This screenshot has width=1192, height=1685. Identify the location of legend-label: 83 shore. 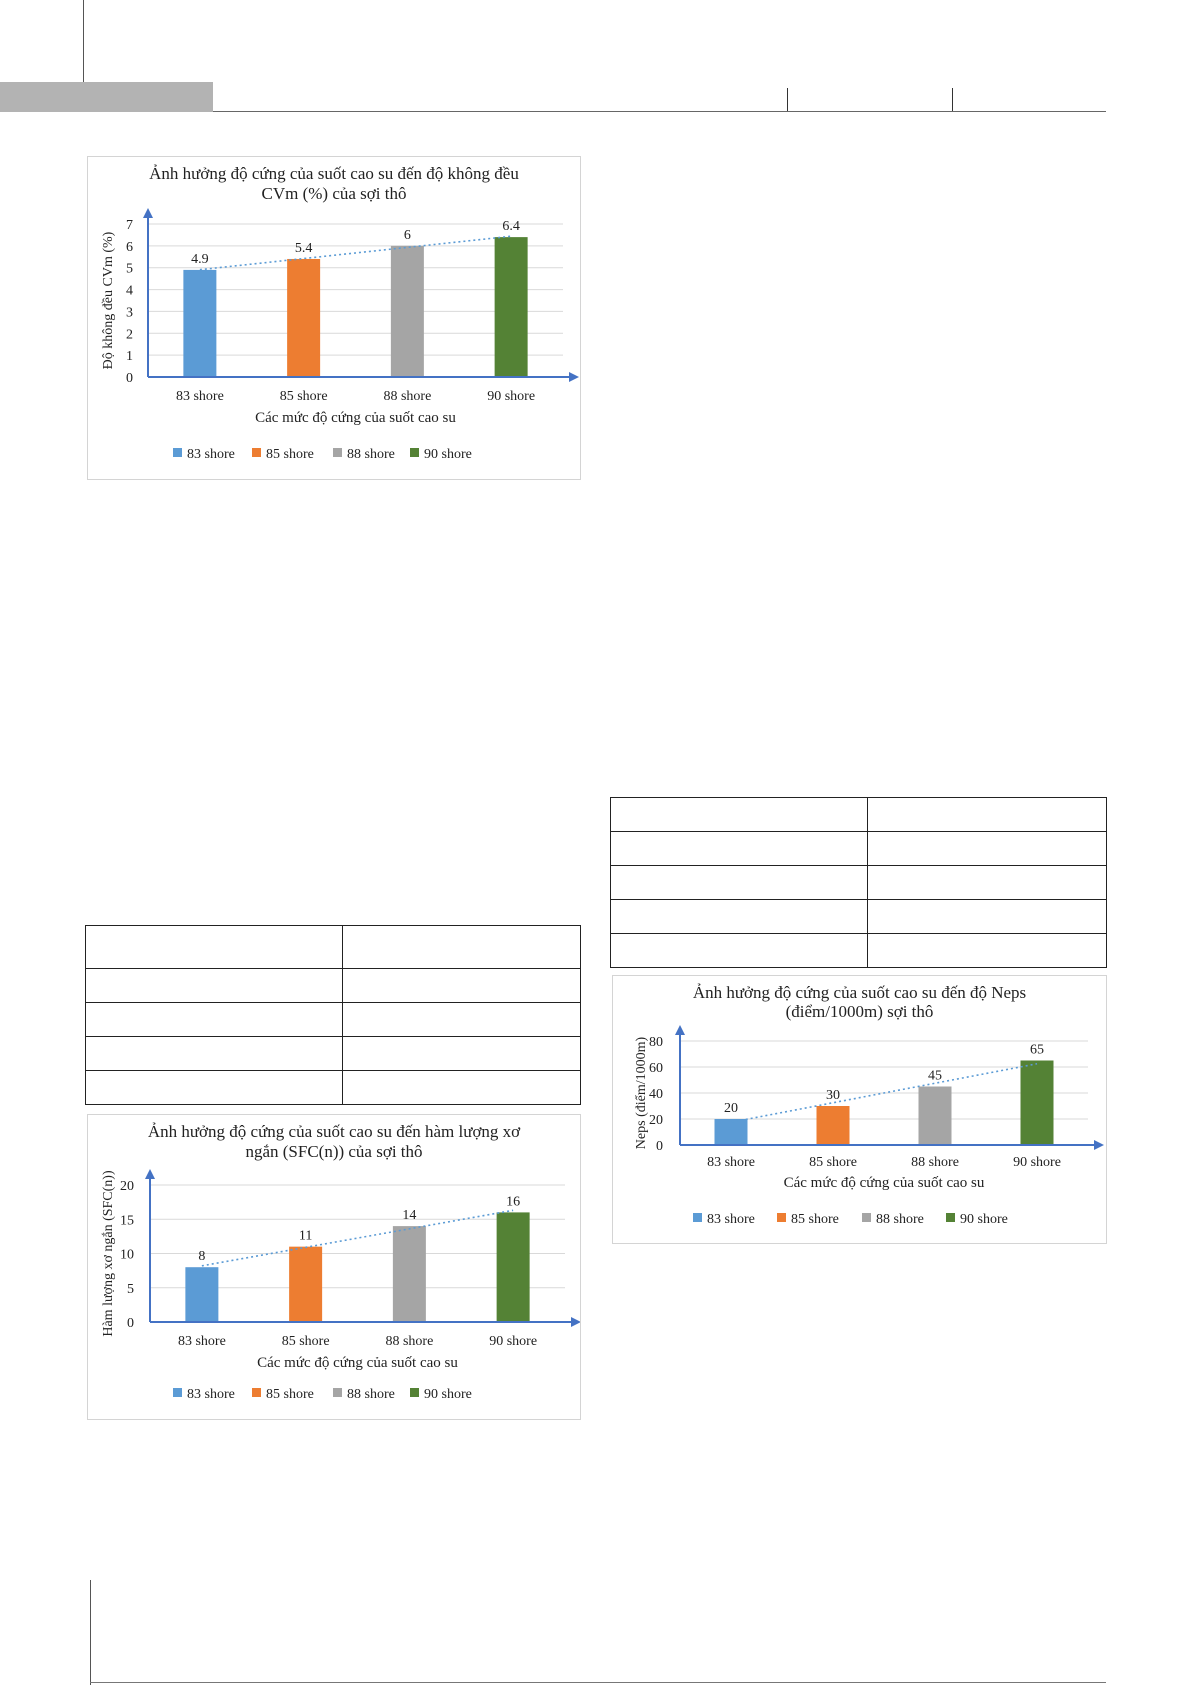
(211, 1394).